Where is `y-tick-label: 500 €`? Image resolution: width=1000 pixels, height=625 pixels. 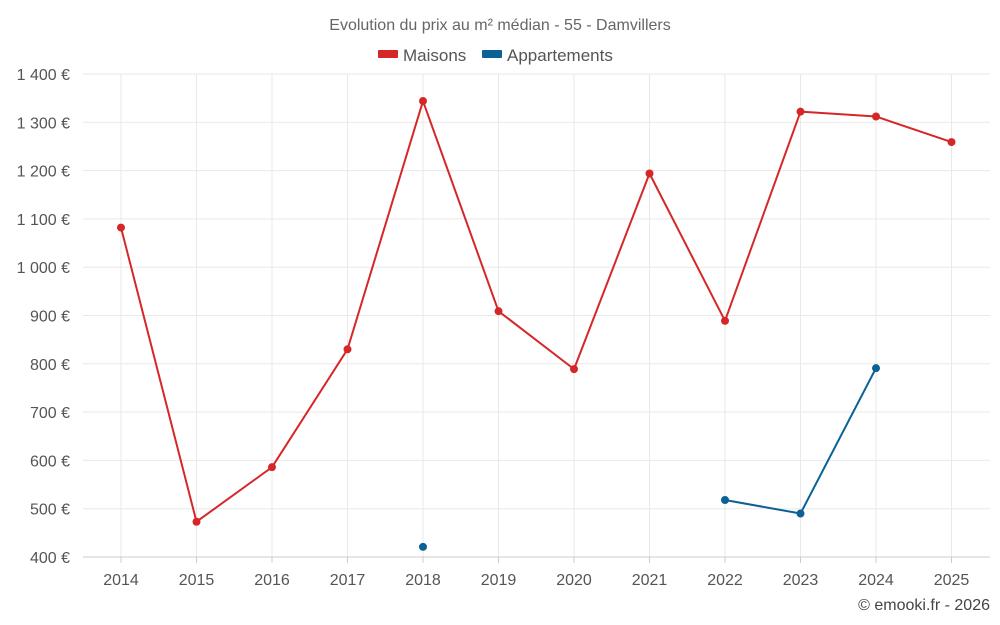 y-tick-label: 500 € is located at coordinates (50, 510).